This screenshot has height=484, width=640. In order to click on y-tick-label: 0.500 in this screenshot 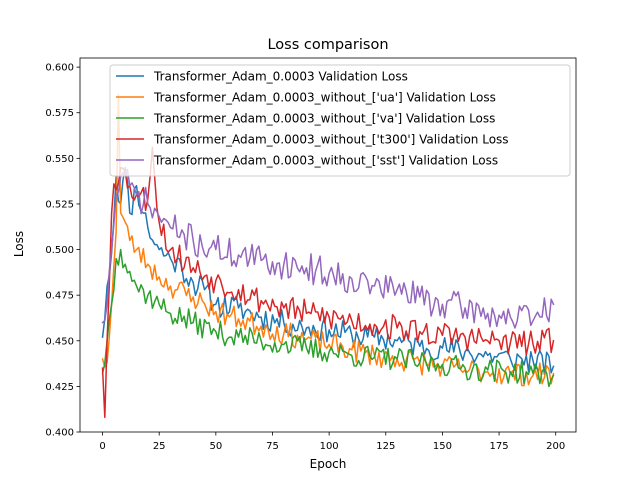, I will do `click(59, 250)`.